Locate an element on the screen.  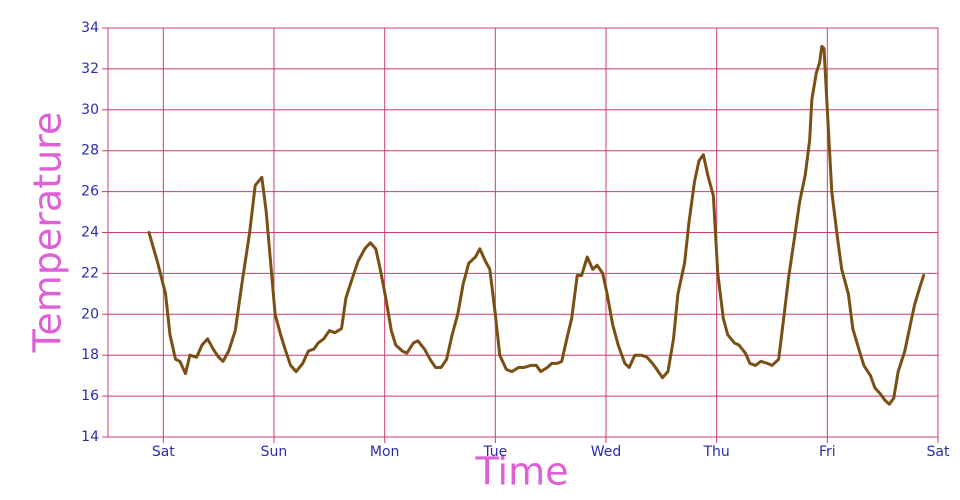
y-axis-title: Temperature is located at coordinates (48, 233).